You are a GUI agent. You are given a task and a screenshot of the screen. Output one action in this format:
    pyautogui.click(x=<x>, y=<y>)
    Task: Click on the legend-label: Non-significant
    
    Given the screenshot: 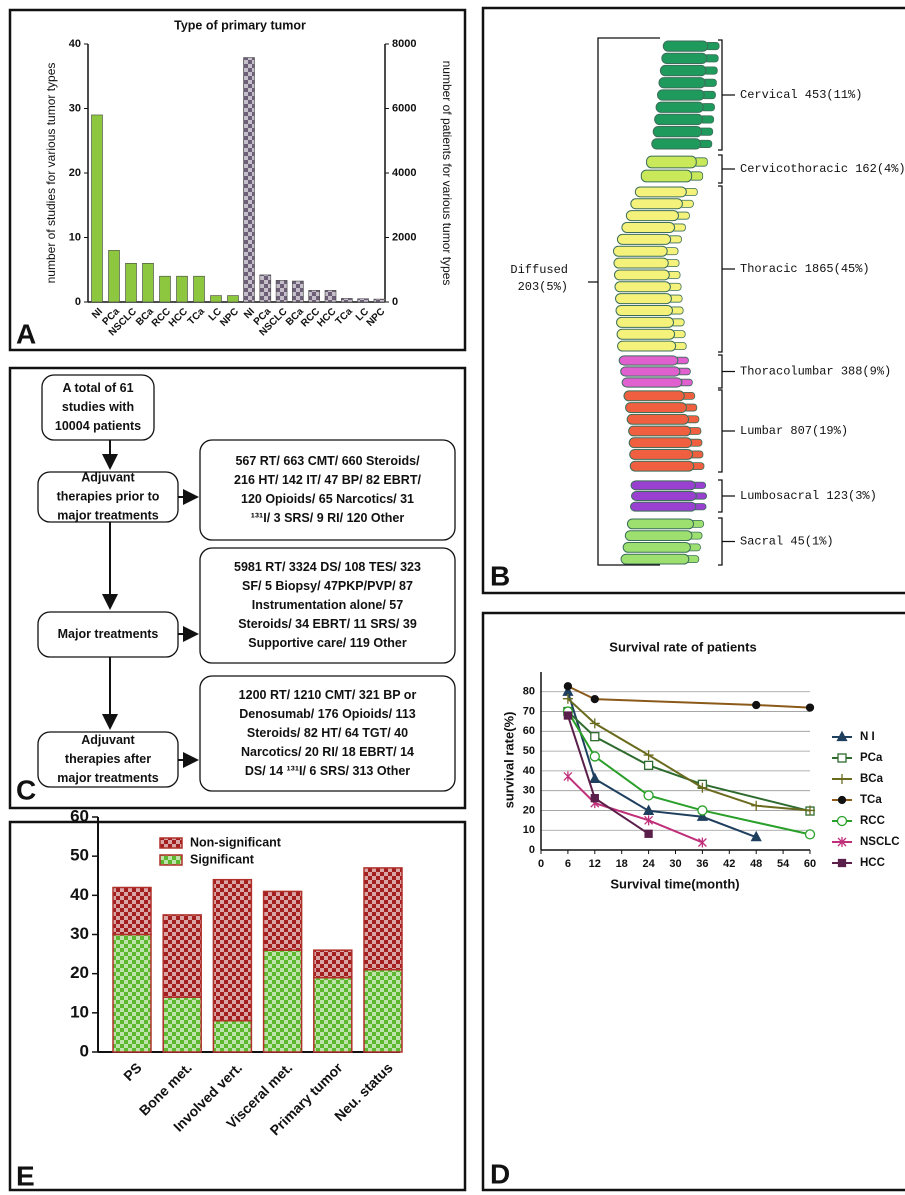 What is the action you would take?
    pyautogui.click(x=236, y=842)
    